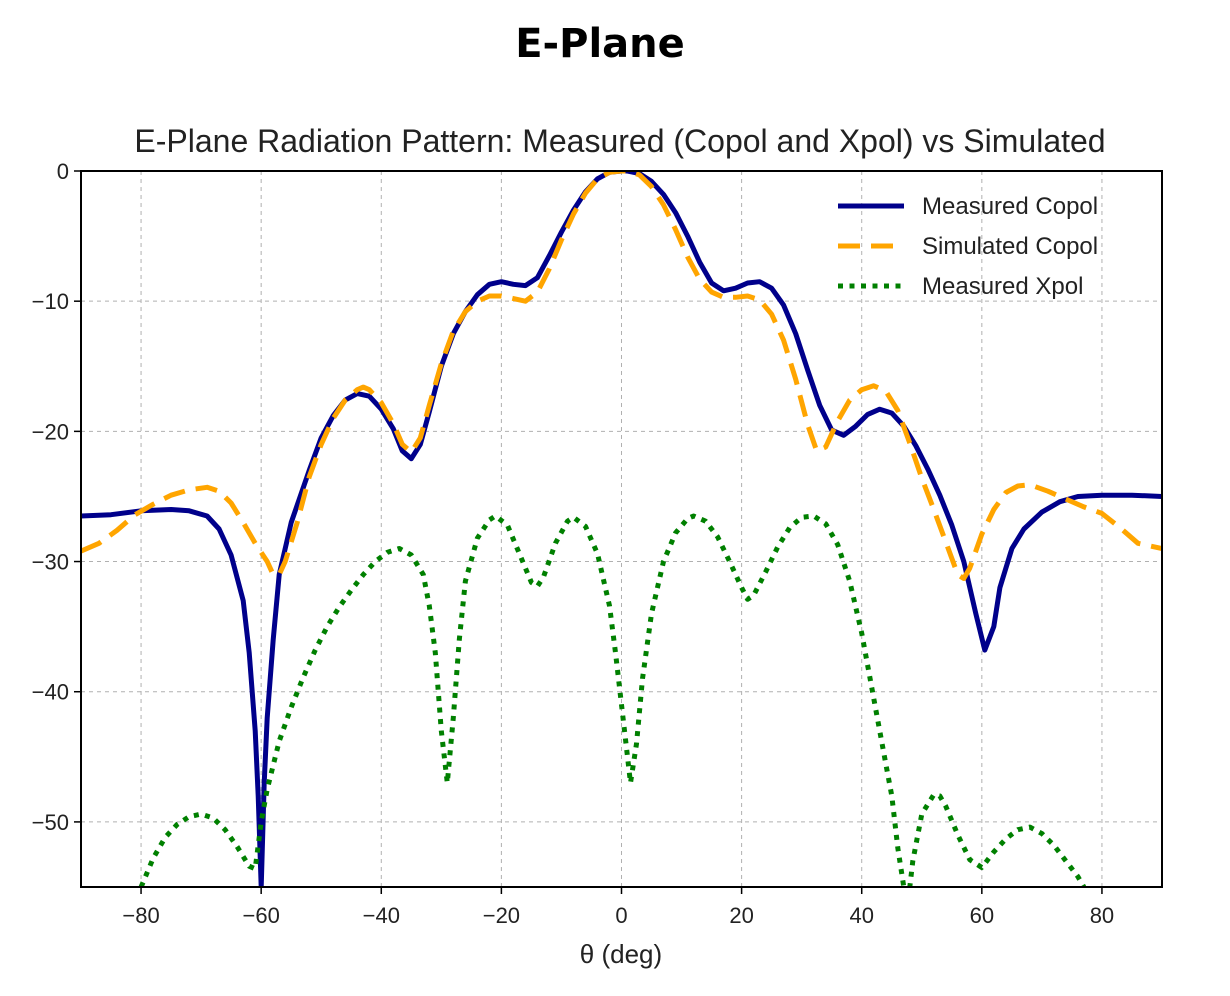 This screenshot has height=996, width=1230. Describe the element at coordinates (56, 497) in the screenshot. I see `y-axis-ticks: 0 −10 −20 −30 −40 −50` at that location.